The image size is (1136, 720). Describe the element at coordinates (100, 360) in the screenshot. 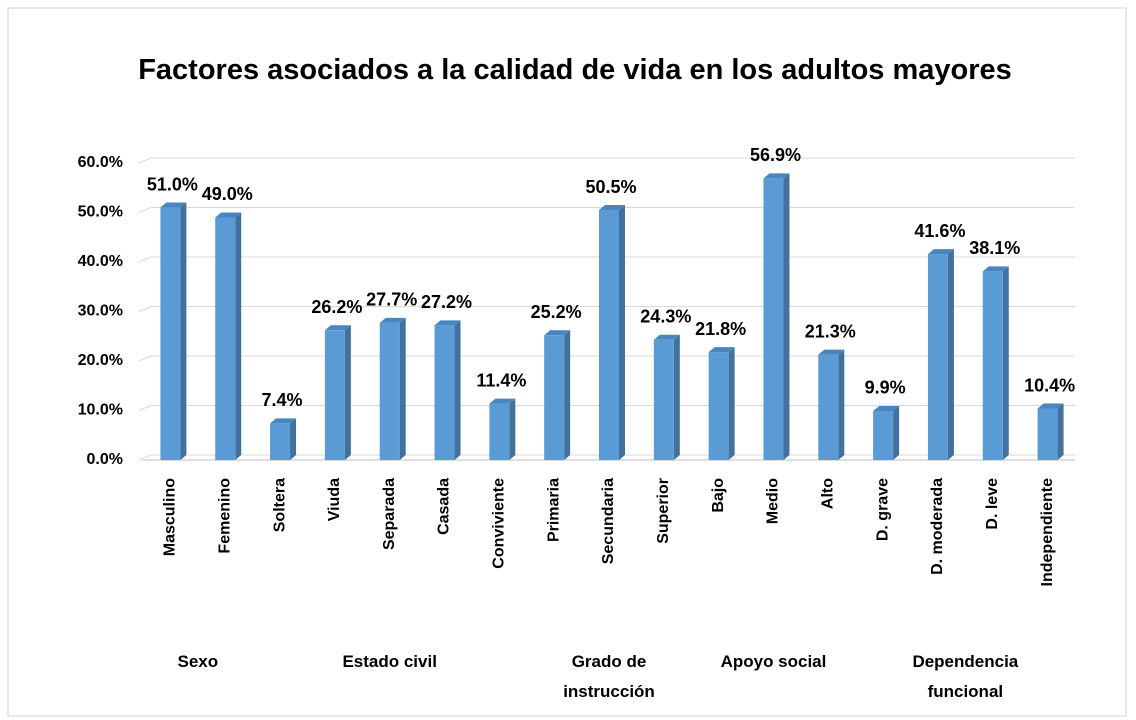

I see `y-tick-label: 20.0%` at that location.